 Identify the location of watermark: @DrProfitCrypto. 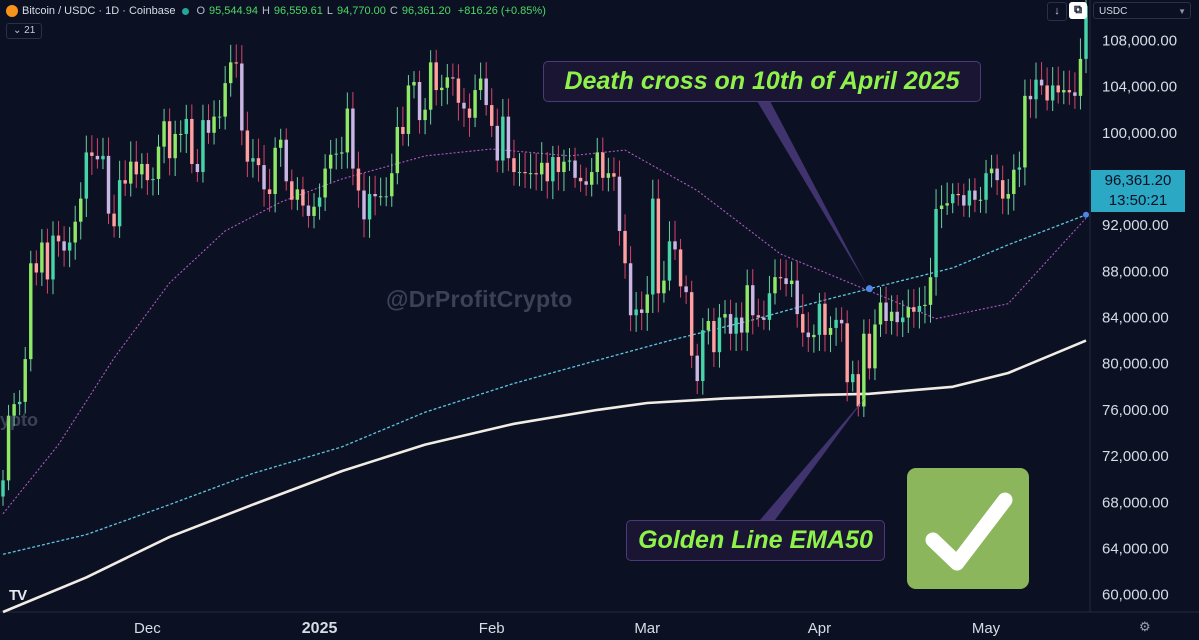
(479, 299).